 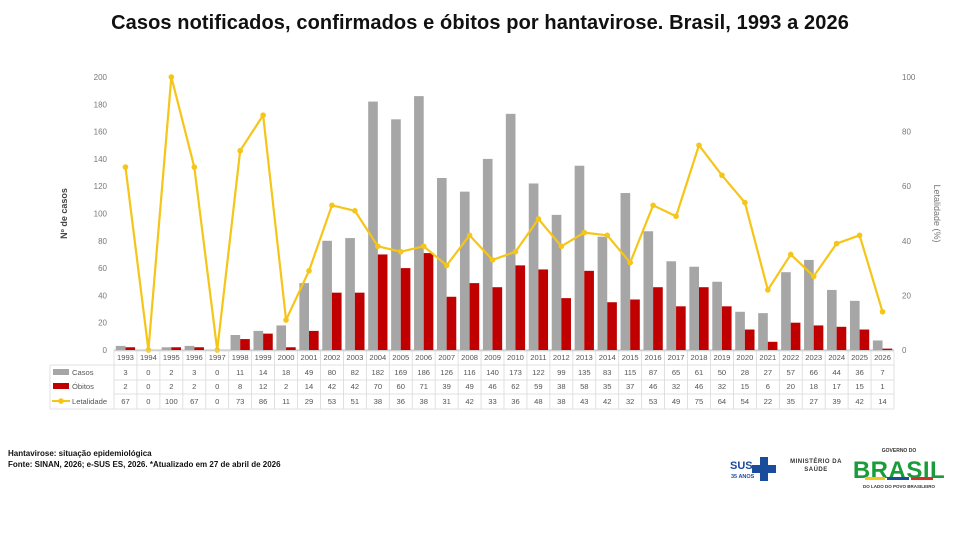 I want to click on governo-accent-red, so click(x=922, y=478).